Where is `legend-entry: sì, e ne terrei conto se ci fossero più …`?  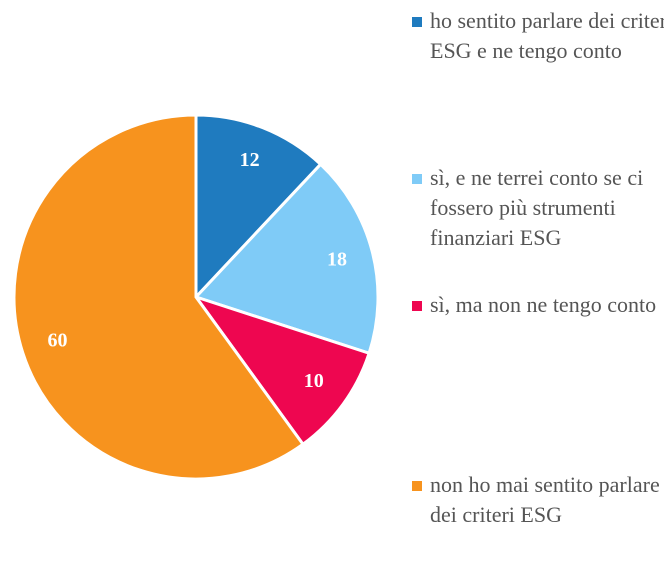 legend-entry: sì, e ne terrei conto se ci fossero più … is located at coordinates (538, 208).